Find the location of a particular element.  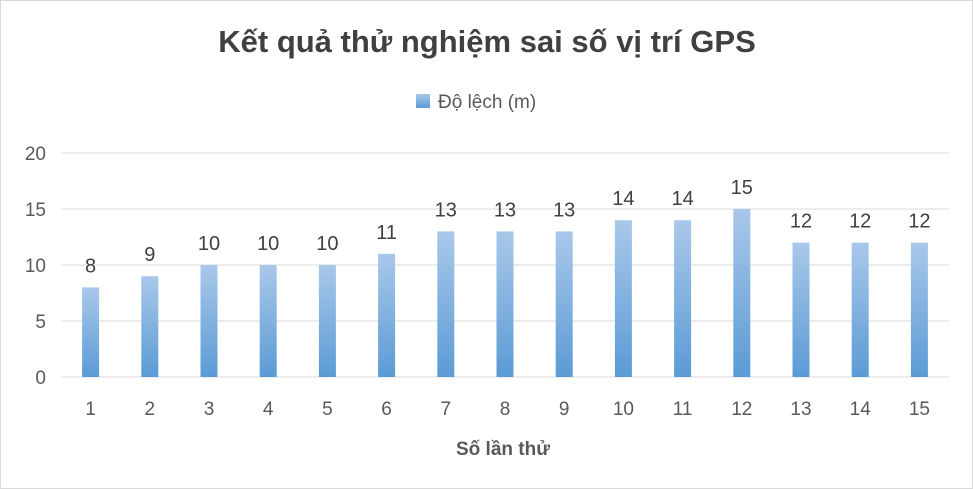

x-tick-label: 10 is located at coordinates (623, 409).